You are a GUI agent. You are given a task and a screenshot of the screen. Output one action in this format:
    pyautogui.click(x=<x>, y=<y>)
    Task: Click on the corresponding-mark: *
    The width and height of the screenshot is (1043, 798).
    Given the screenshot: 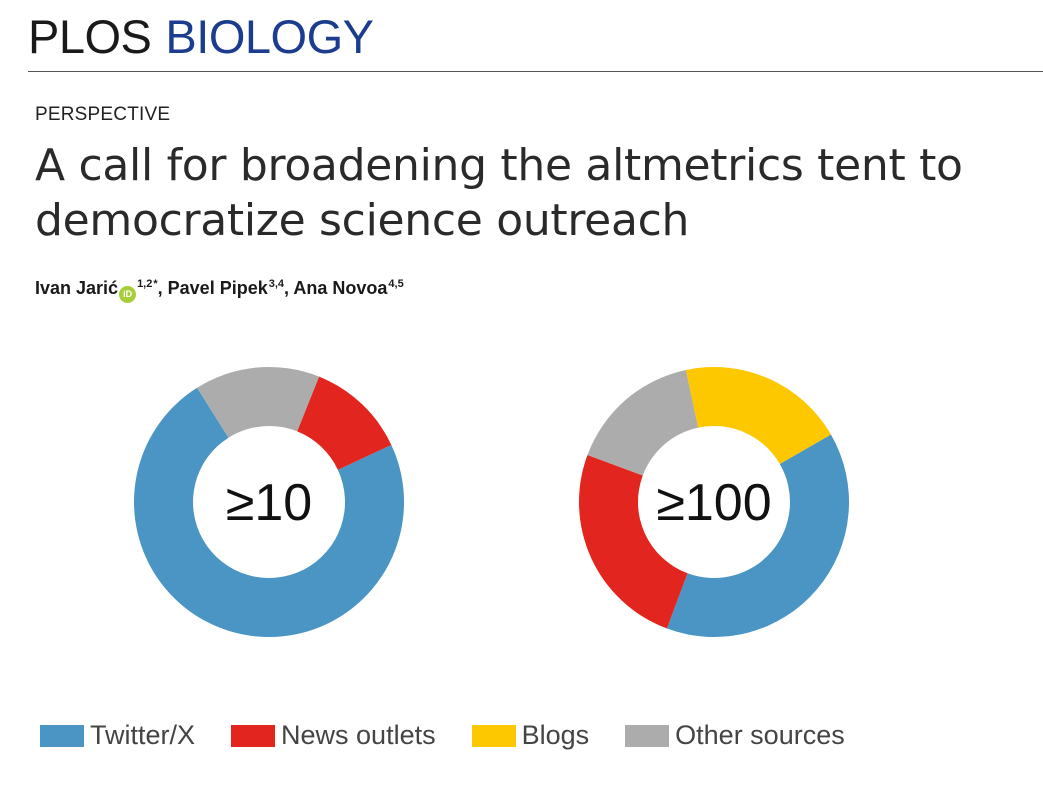 What is the action you would take?
    pyautogui.click(x=155, y=284)
    